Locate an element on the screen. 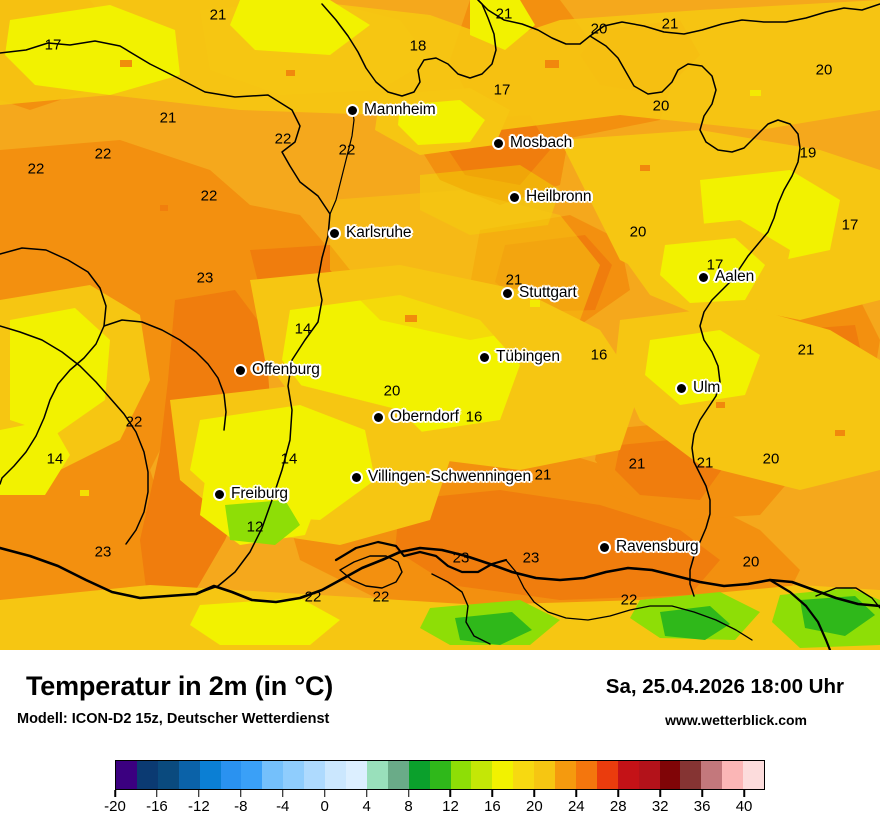 Image resolution: width=880 pixels, height=830 pixels. city-label: Offenburg is located at coordinates (286, 369).